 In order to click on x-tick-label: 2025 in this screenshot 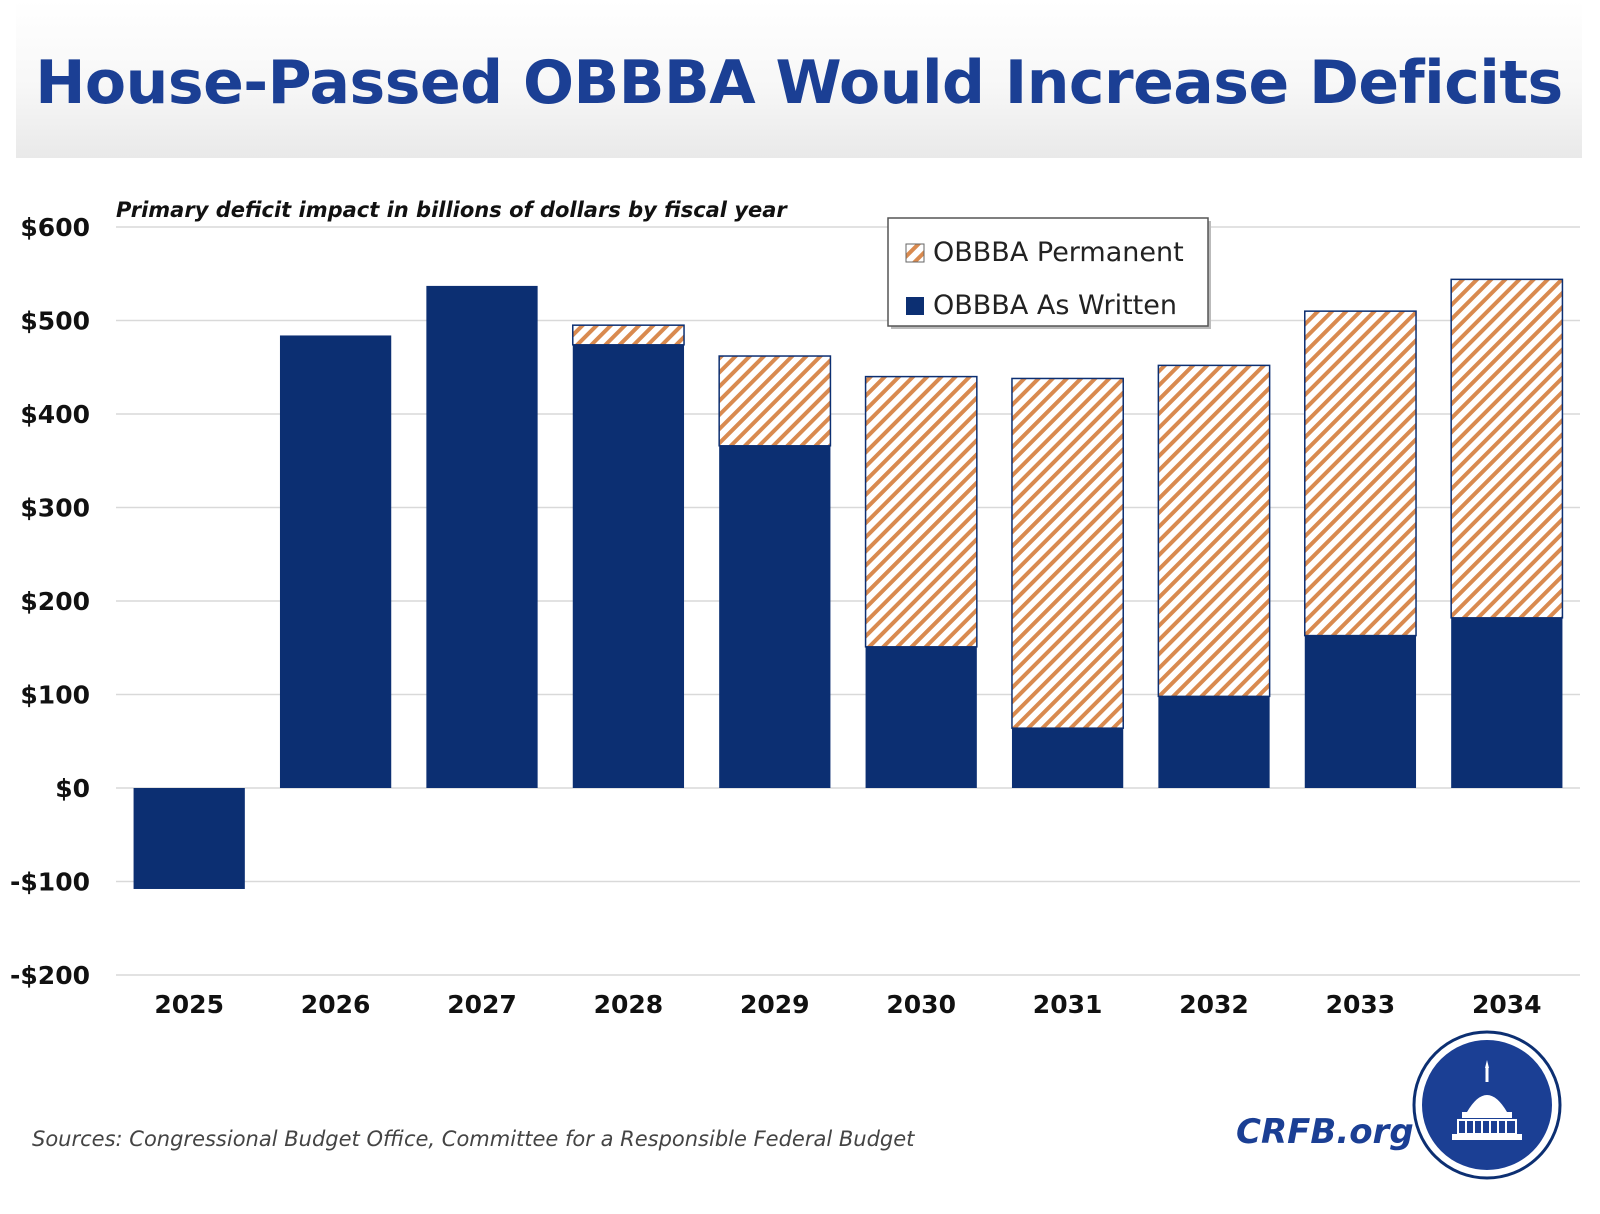, I will do `click(189, 1004)`.